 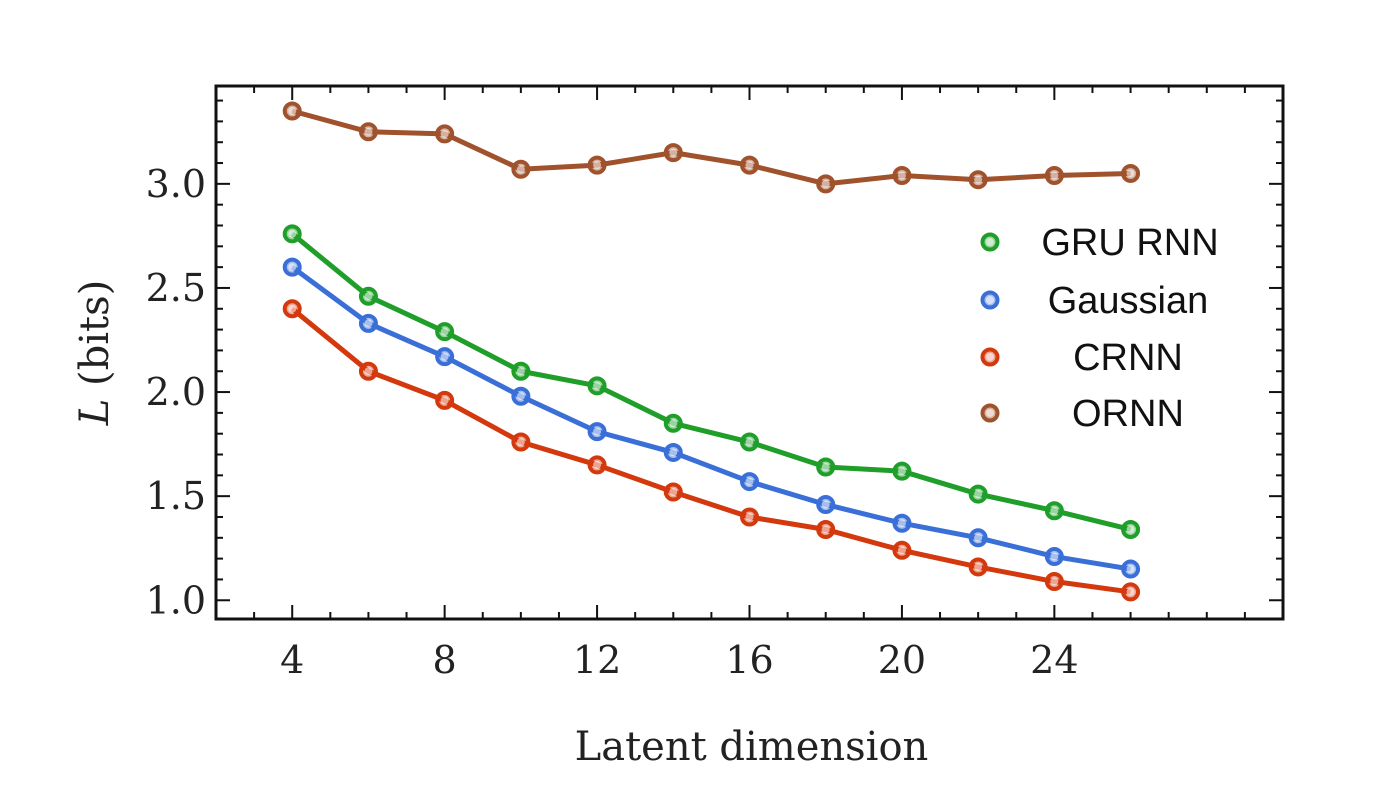 I want to click on y-tick-labels: 1.0 1.5 2.0 2.5 3.0, so click(x=176, y=392).